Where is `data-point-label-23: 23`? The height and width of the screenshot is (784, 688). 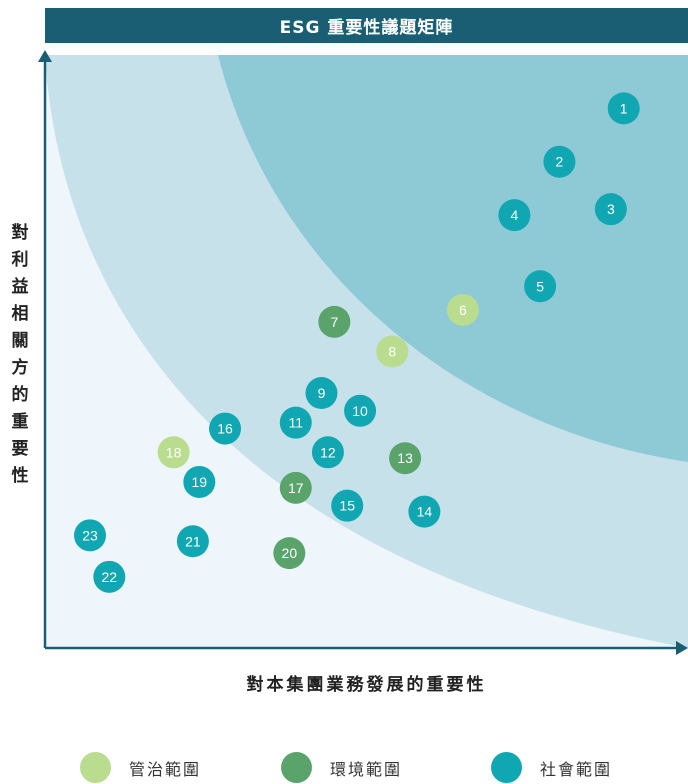 data-point-label-23: 23 is located at coordinates (90, 535).